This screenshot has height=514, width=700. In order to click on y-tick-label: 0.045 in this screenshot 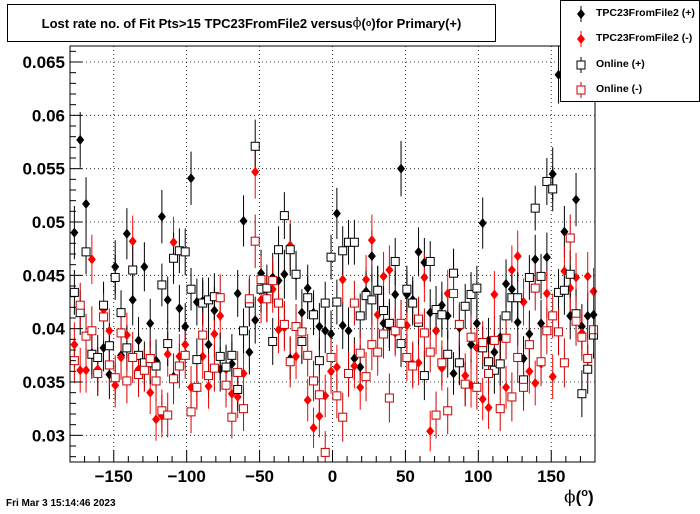, I will do `click(43, 275)`.